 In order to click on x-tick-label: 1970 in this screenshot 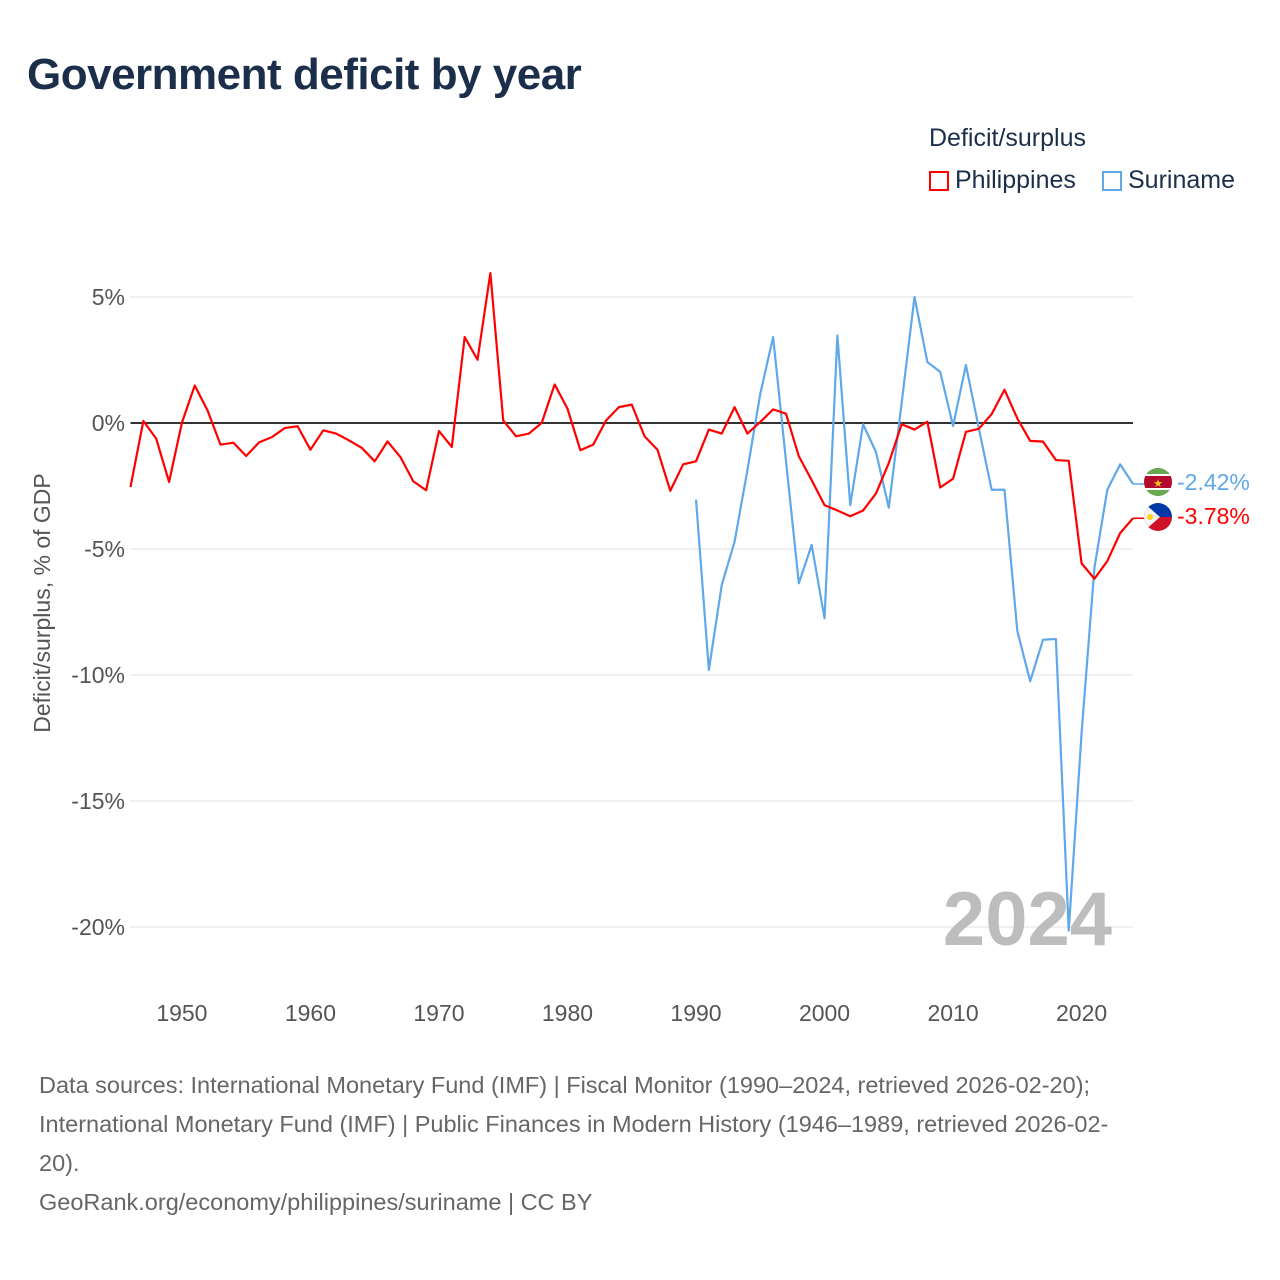, I will do `click(438, 1013)`.